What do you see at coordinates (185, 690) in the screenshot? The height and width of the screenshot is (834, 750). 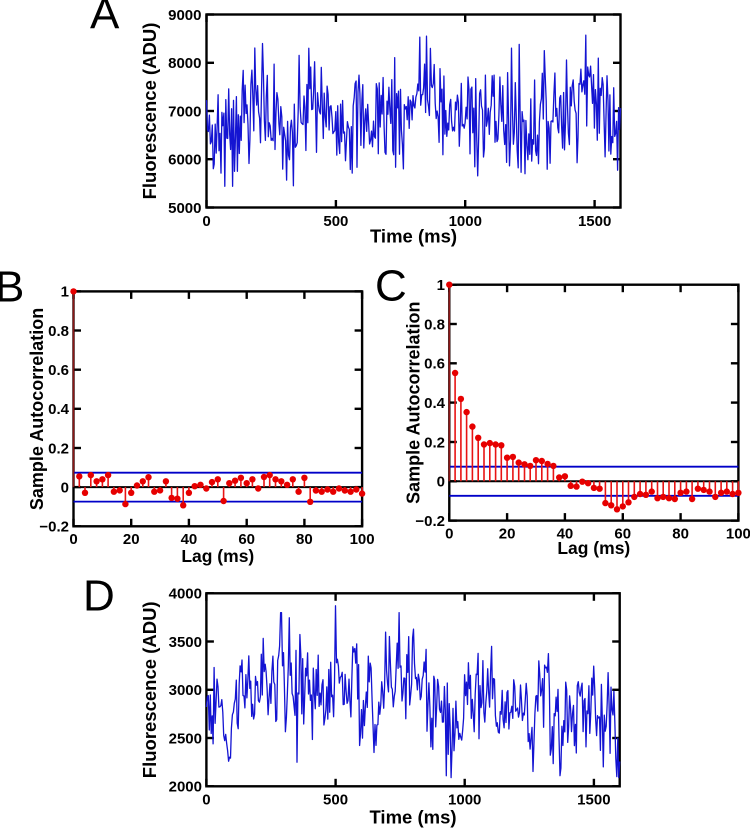 I see `svg-text: 3000` at bounding box center [185, 690].